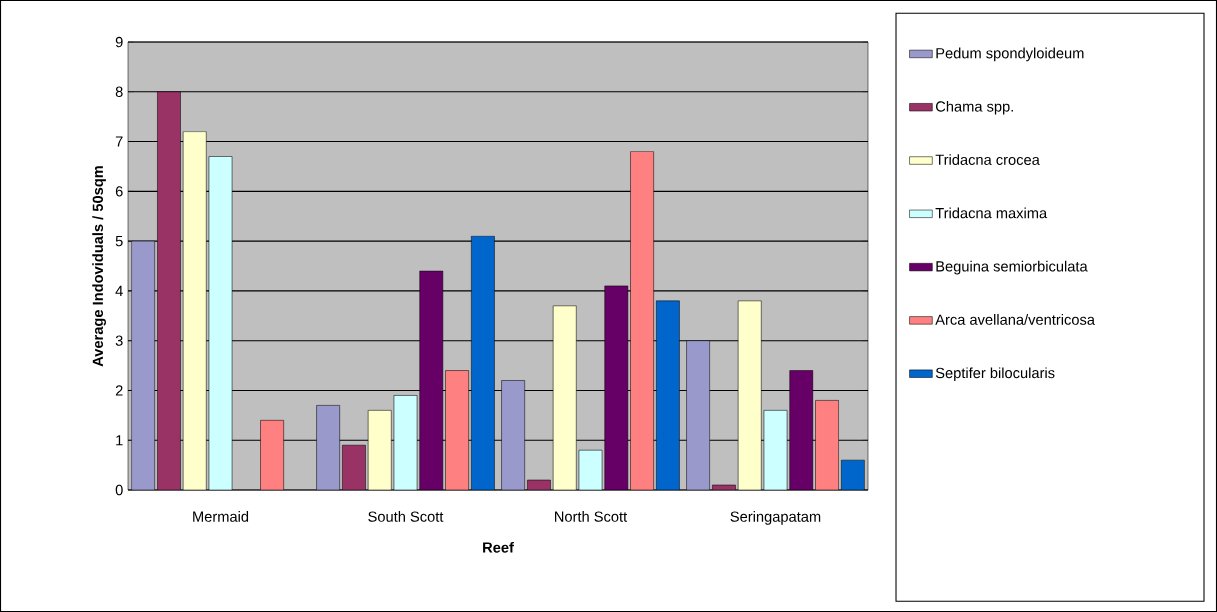  What do you see at coordinates (498, 547) in the screenshot?
I see `x-axis-title: Reef` at bounding box center [498, 547].